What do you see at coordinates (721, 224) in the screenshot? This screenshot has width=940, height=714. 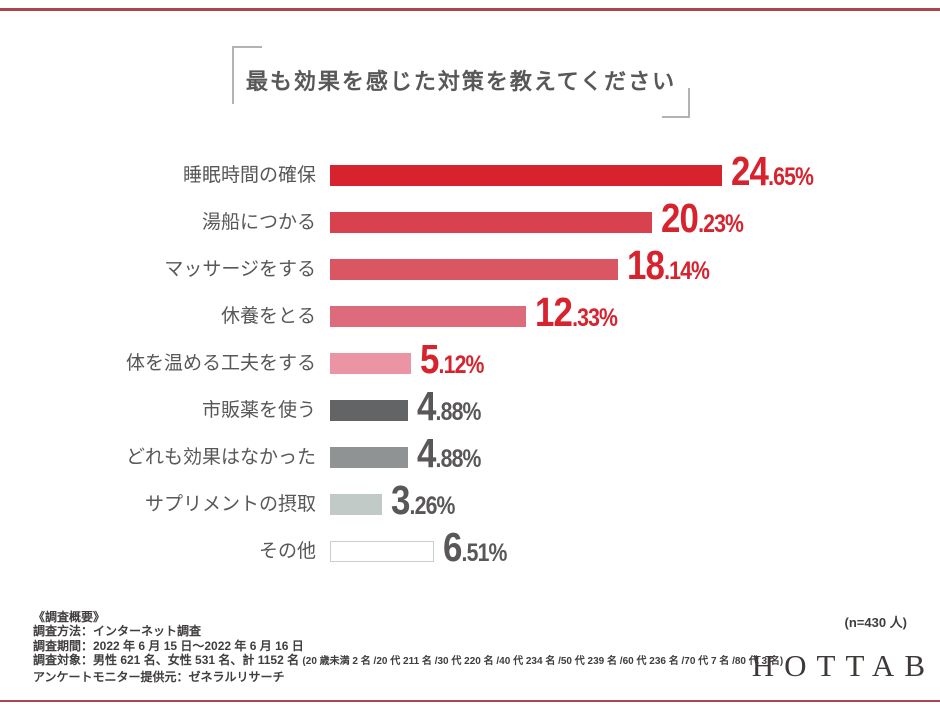 I see `value-decimal: .23%` at bounding box center [721, 224].